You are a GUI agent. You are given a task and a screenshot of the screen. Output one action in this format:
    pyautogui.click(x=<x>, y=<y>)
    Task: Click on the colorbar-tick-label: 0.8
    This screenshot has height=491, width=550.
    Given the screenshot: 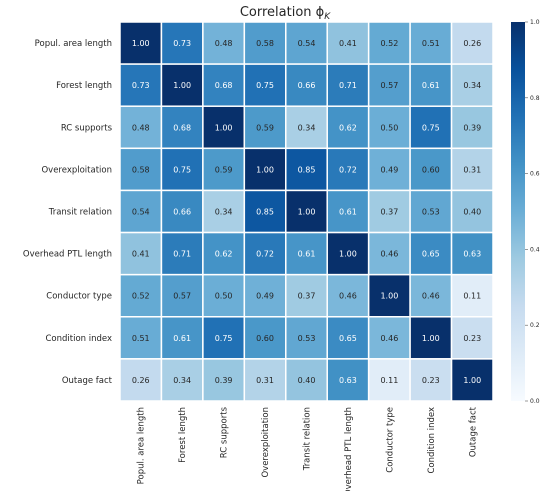 What is the action you would take?
    pyautogui.click(x=535, y=98)
    